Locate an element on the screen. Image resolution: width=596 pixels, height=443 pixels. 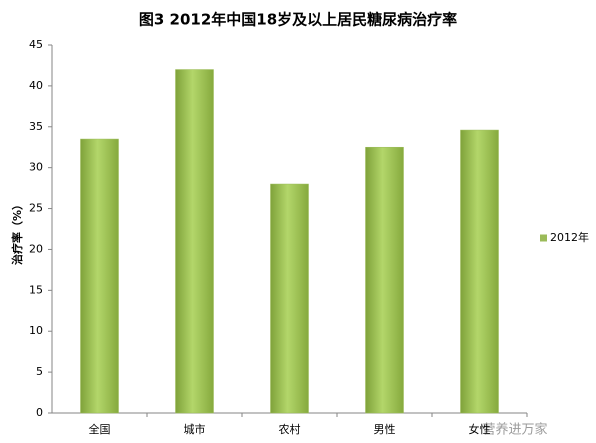
x-tick-label: 城市 is located at coordinates (195, 429).